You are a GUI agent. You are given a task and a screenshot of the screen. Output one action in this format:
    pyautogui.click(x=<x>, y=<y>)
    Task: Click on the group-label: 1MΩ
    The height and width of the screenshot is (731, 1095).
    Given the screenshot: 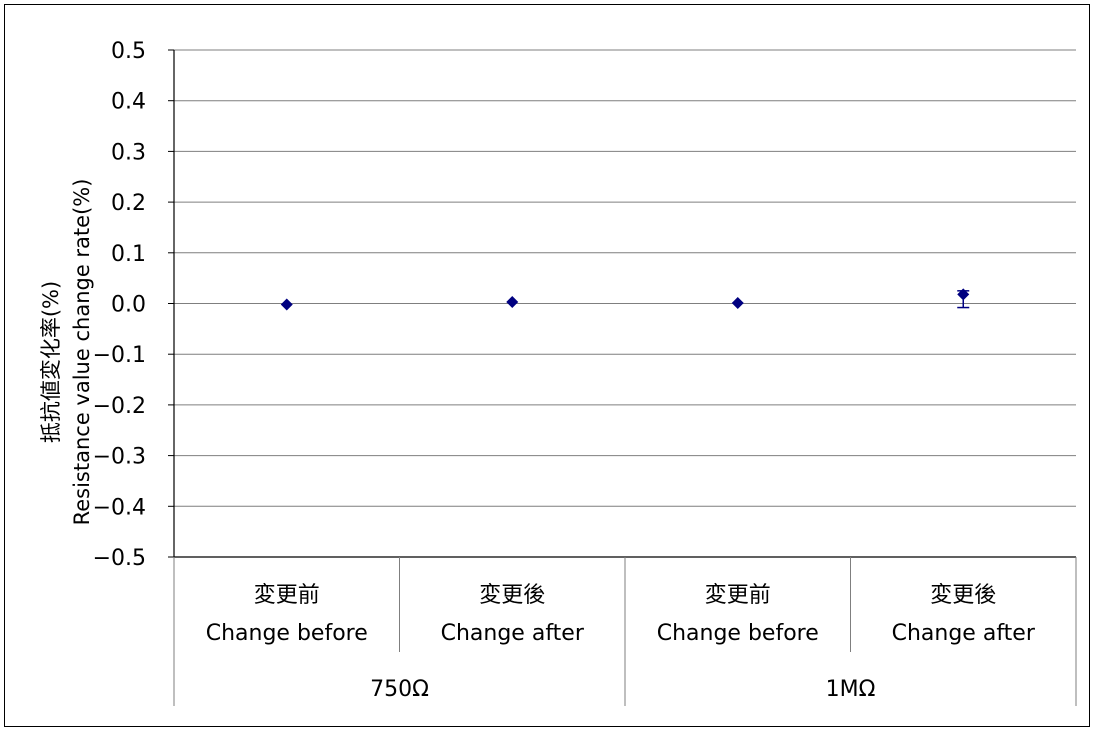 What is the action you would take?
    pyautogui.click(x=851, y=689)
    